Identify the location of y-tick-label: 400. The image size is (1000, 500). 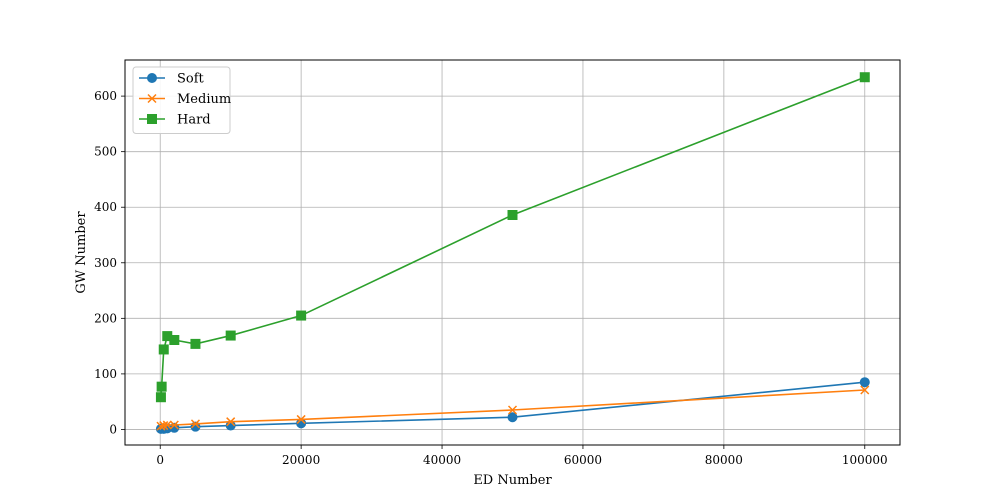
(105, 207).